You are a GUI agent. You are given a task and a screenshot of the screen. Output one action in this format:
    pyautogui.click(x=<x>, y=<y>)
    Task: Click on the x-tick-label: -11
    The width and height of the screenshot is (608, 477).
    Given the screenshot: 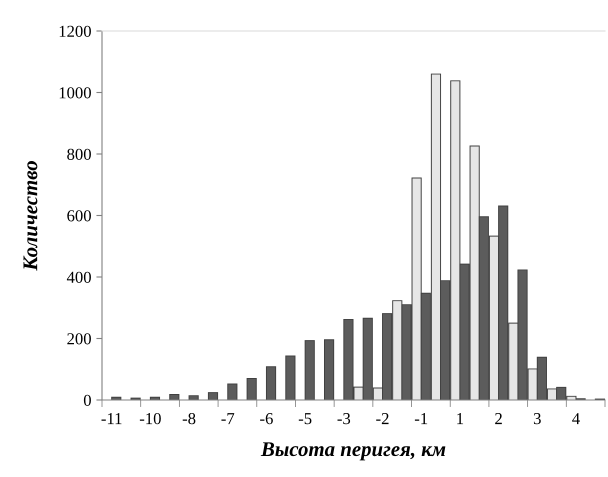 What is the action you would take?
    pyautogui.click(x=111, y=418)
    